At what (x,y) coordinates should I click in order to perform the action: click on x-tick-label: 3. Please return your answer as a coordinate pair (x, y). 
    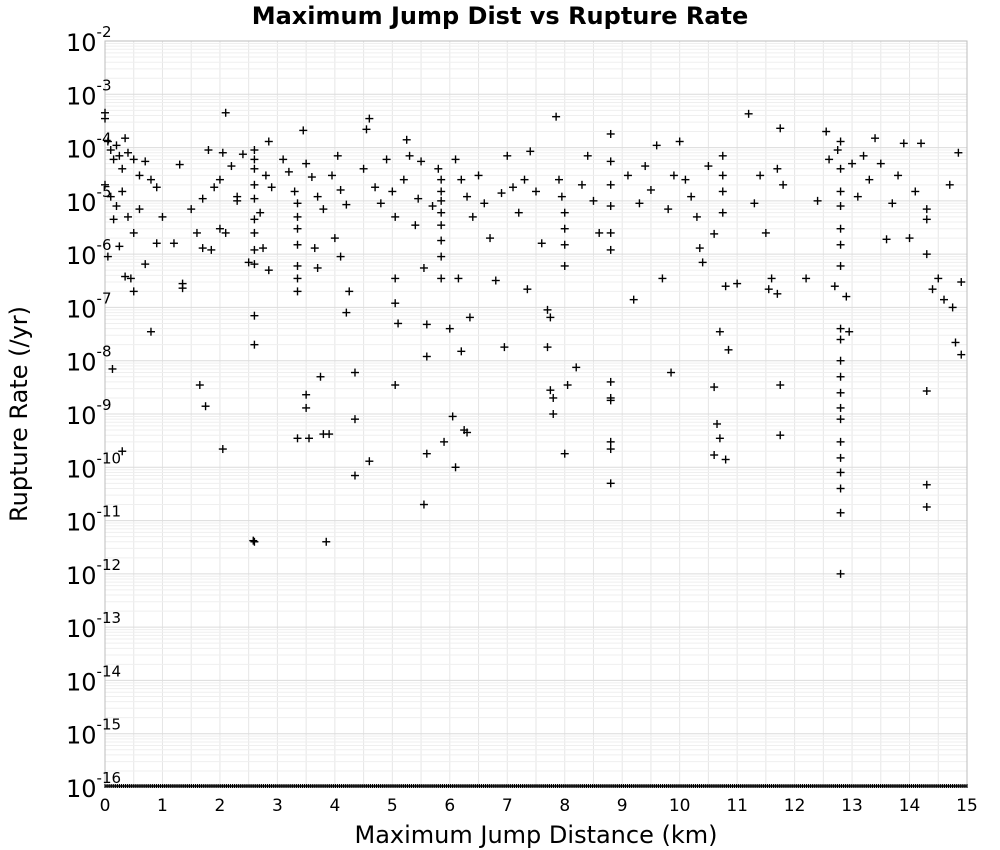
    Looking at the image, I should click on (277, 806).